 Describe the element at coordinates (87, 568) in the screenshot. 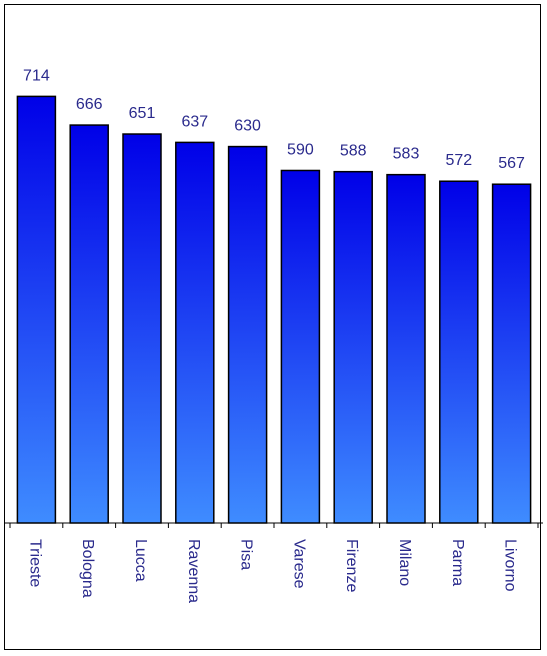

I see `category-label-bologna: Bologna` at that location.